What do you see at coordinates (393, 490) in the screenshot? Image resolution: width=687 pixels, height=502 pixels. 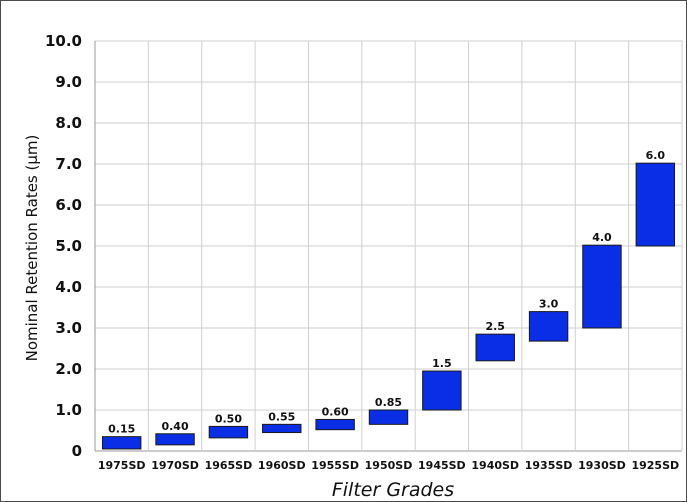 I see `x-axis-title: Filter Grades` at bounding box center [393, 490].